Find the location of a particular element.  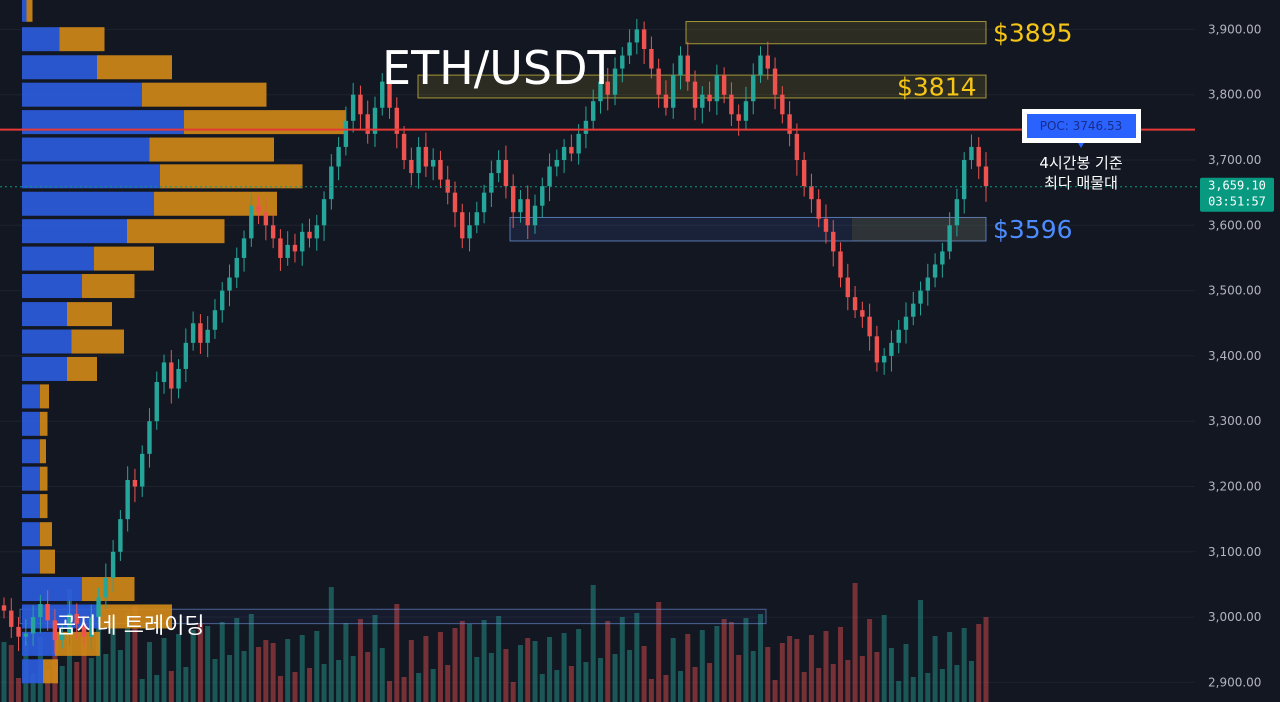

bar-countdown: 03:51:57 is located at coordinates (1237, 202).